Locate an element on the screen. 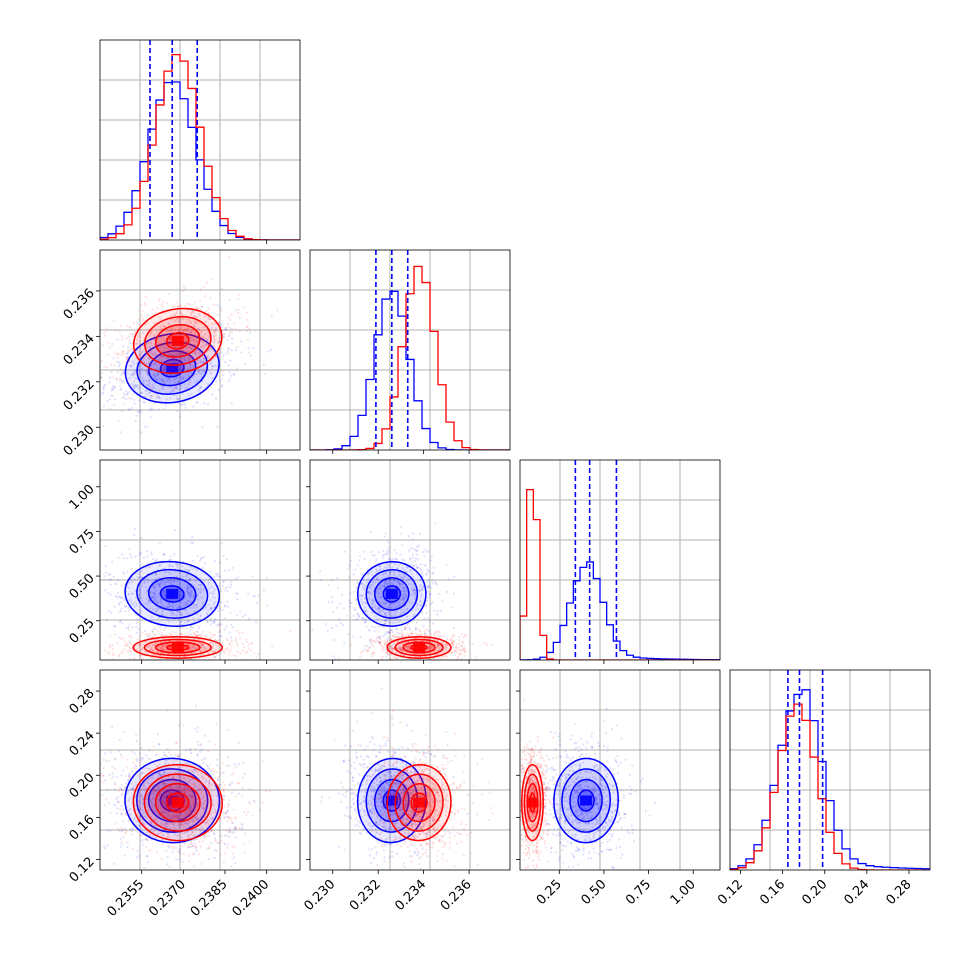  contour-blue is located at coordinates (172, 594).